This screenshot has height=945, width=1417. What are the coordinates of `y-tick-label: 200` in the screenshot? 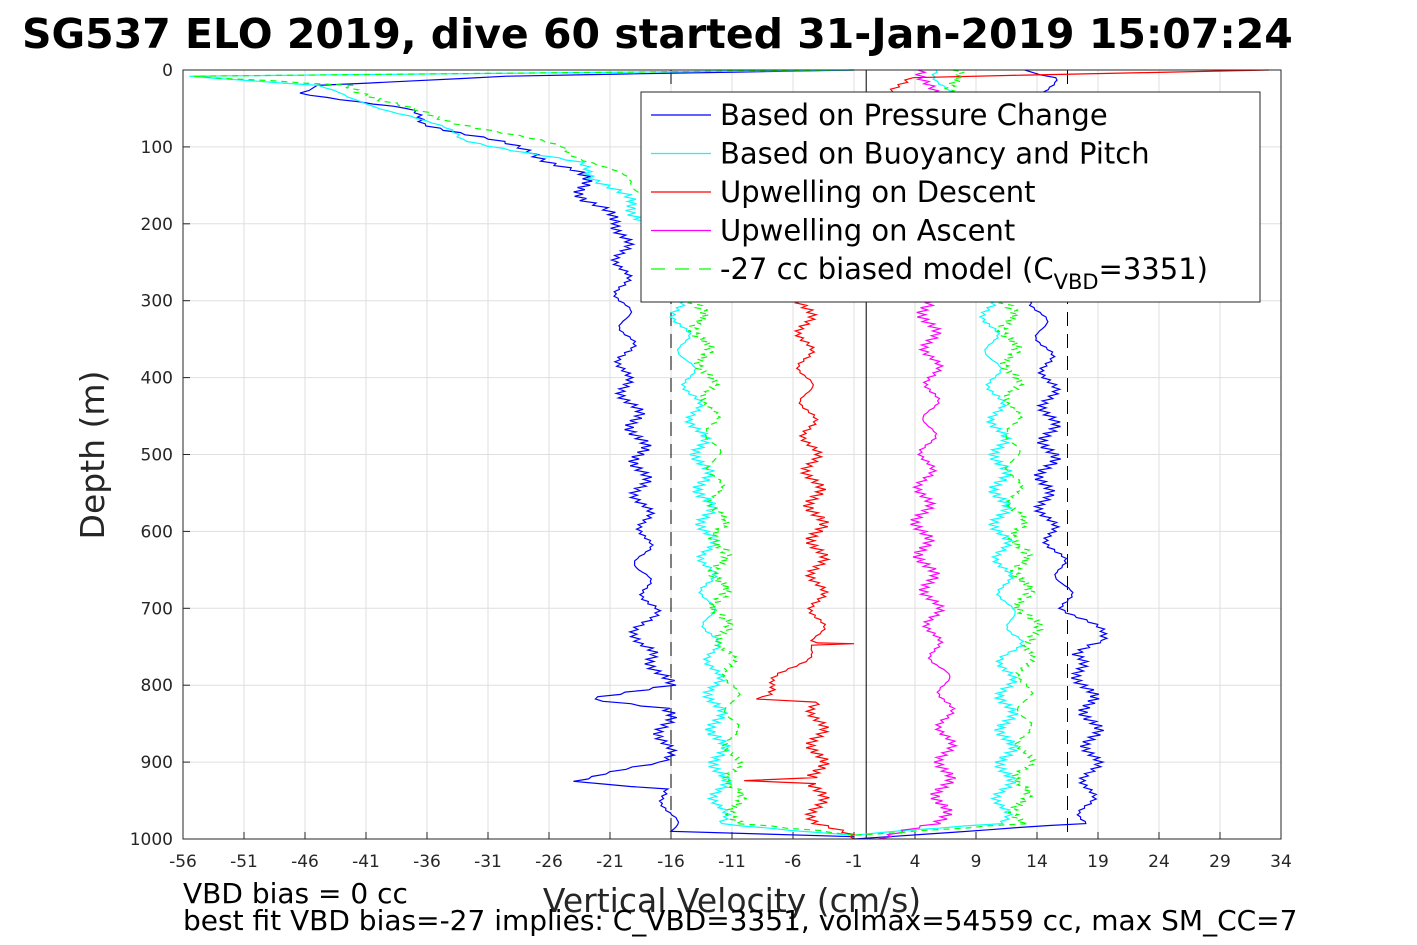 It's located at (157, 225).